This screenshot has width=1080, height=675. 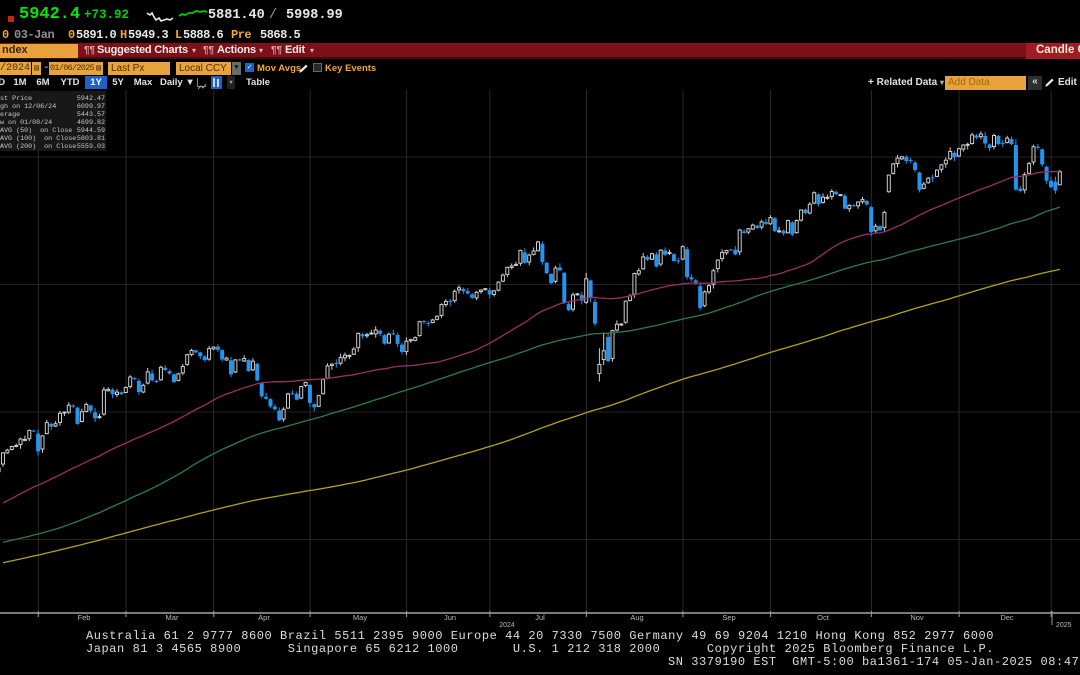 I want to click on svg-text: Nov, so click(x=917, y=617).